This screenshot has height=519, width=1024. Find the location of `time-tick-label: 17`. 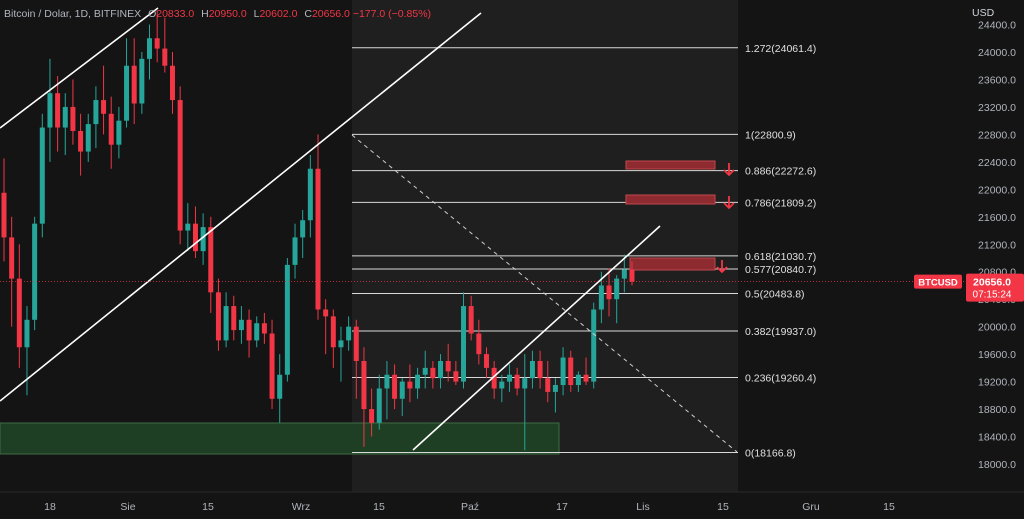

time-tick-label: 17 is located at coordinates (562, 507).